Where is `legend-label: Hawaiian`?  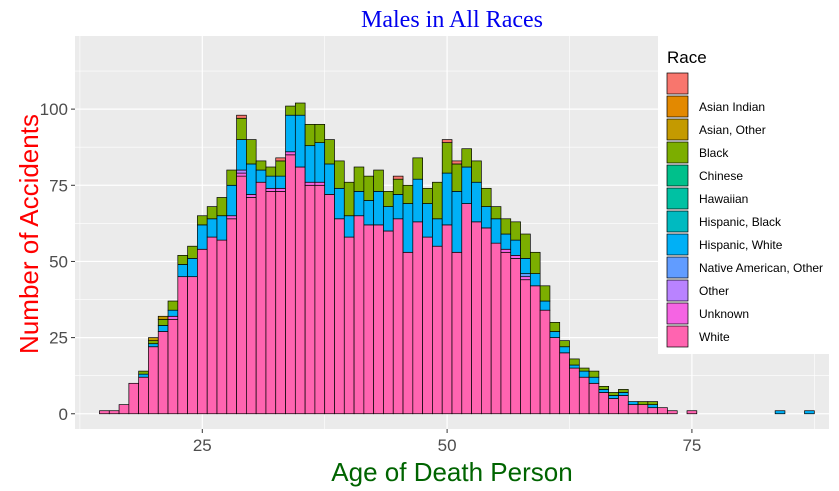 legend-label: Hawaiian is located at coordinates (723, 199).